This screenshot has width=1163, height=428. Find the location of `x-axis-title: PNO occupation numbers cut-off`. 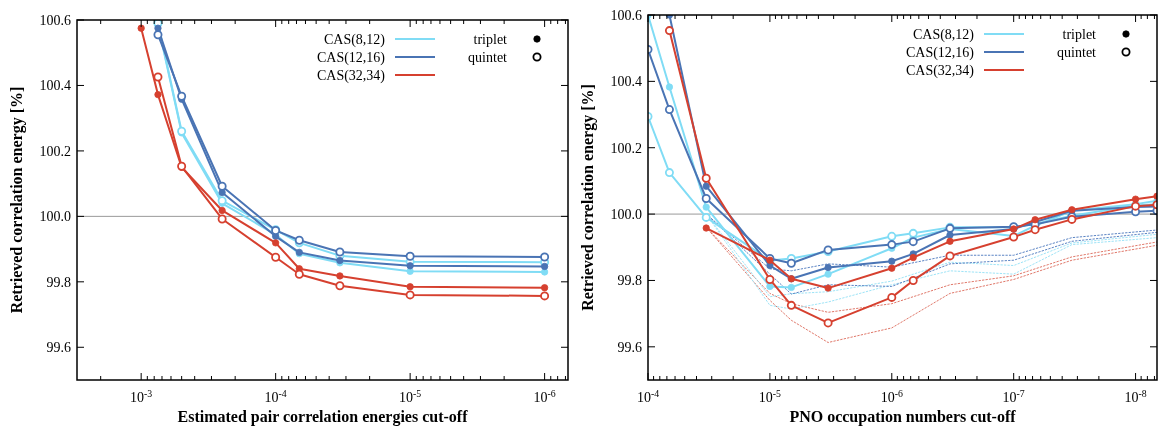

x-axis-title: PNO occupation numbers cut-off is located at coordinates (903, 417).